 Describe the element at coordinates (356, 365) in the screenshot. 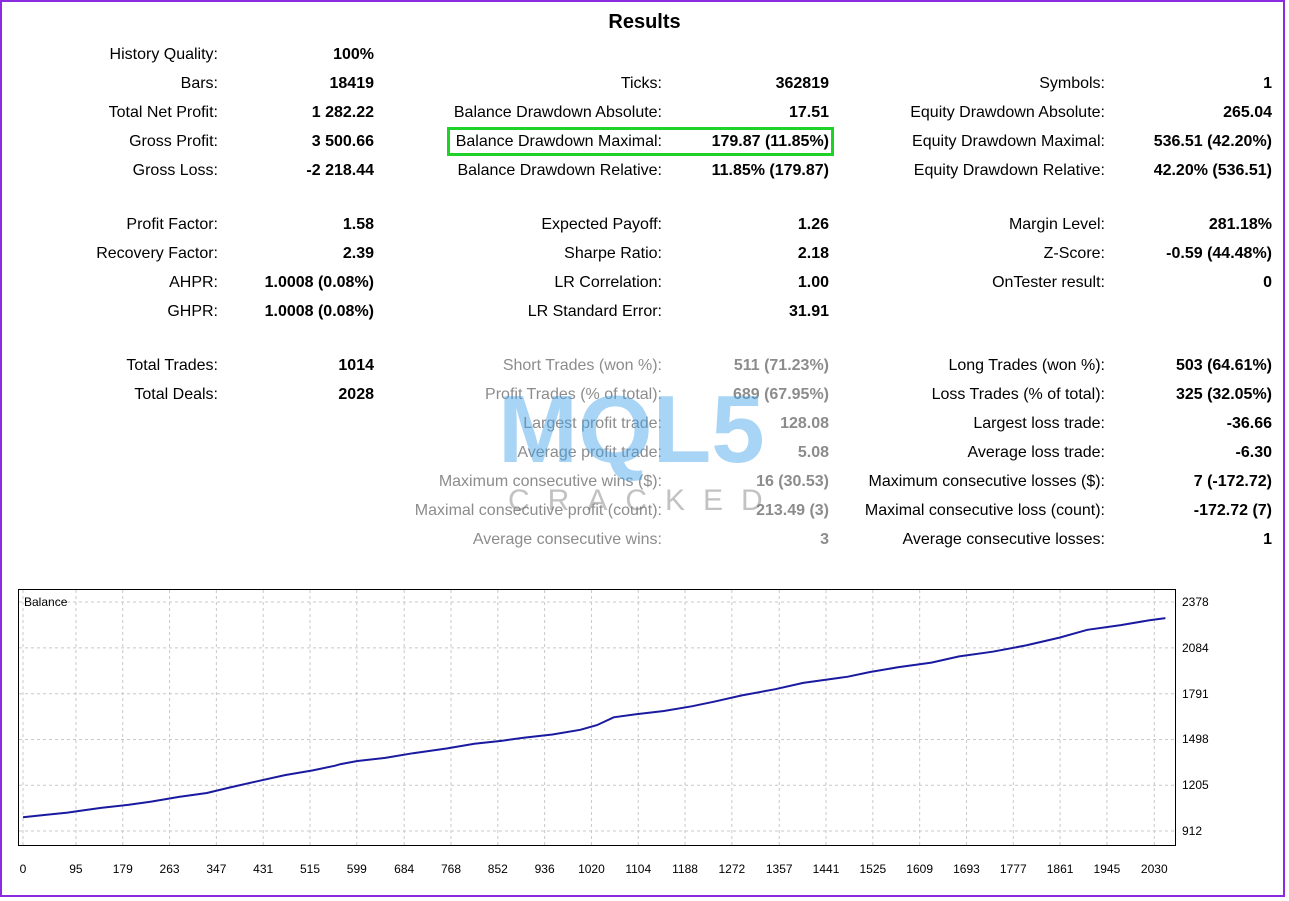

I see `stat-value: 1014` at that location.